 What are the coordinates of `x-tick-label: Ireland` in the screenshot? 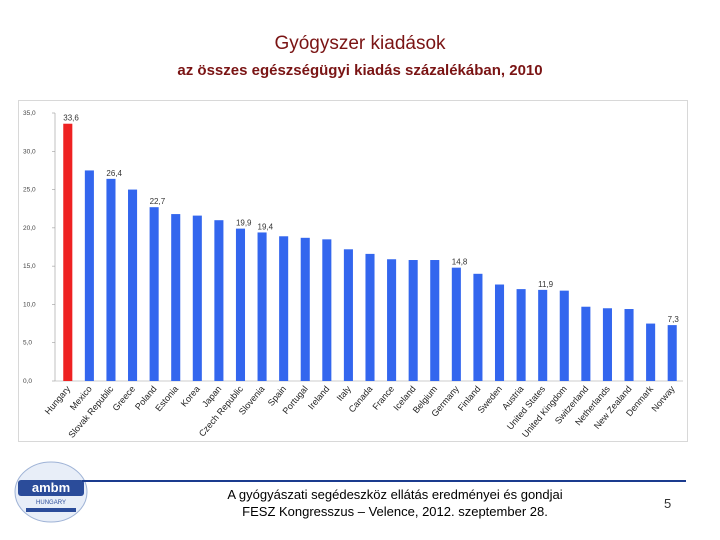 It's located at (318, 398).